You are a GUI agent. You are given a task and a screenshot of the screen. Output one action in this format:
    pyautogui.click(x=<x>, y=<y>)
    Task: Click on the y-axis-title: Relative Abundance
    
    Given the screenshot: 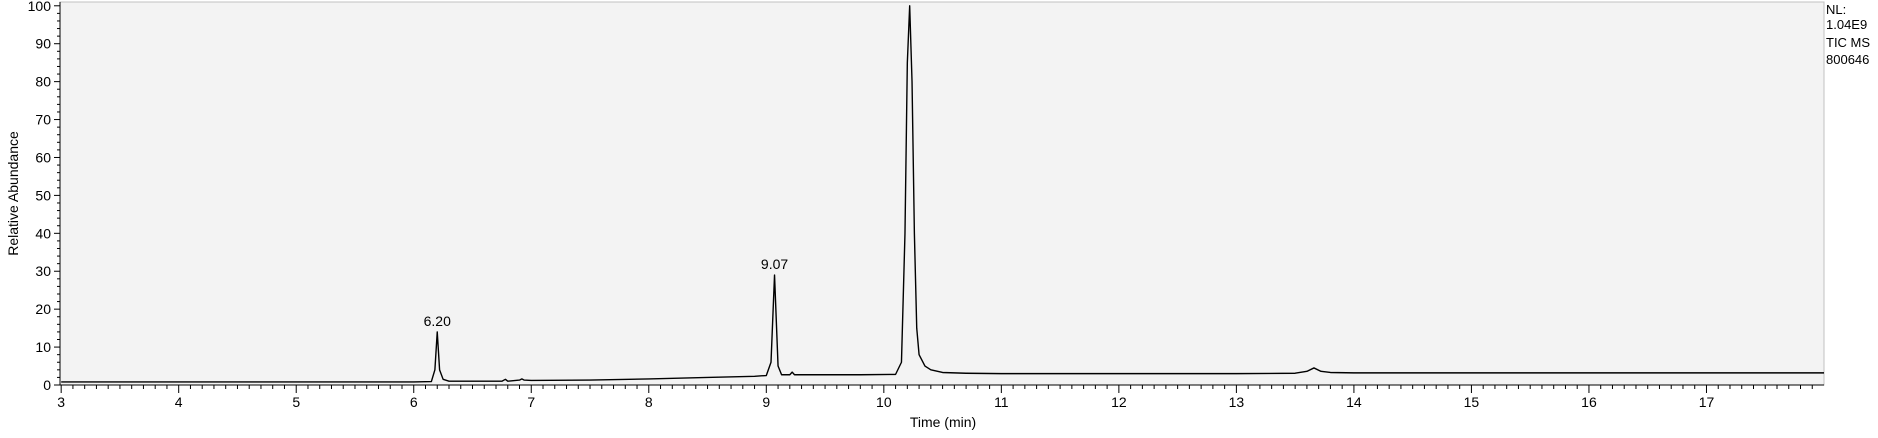 What is the action you would take?
    pyautogui.click(x=13, y=193)
    